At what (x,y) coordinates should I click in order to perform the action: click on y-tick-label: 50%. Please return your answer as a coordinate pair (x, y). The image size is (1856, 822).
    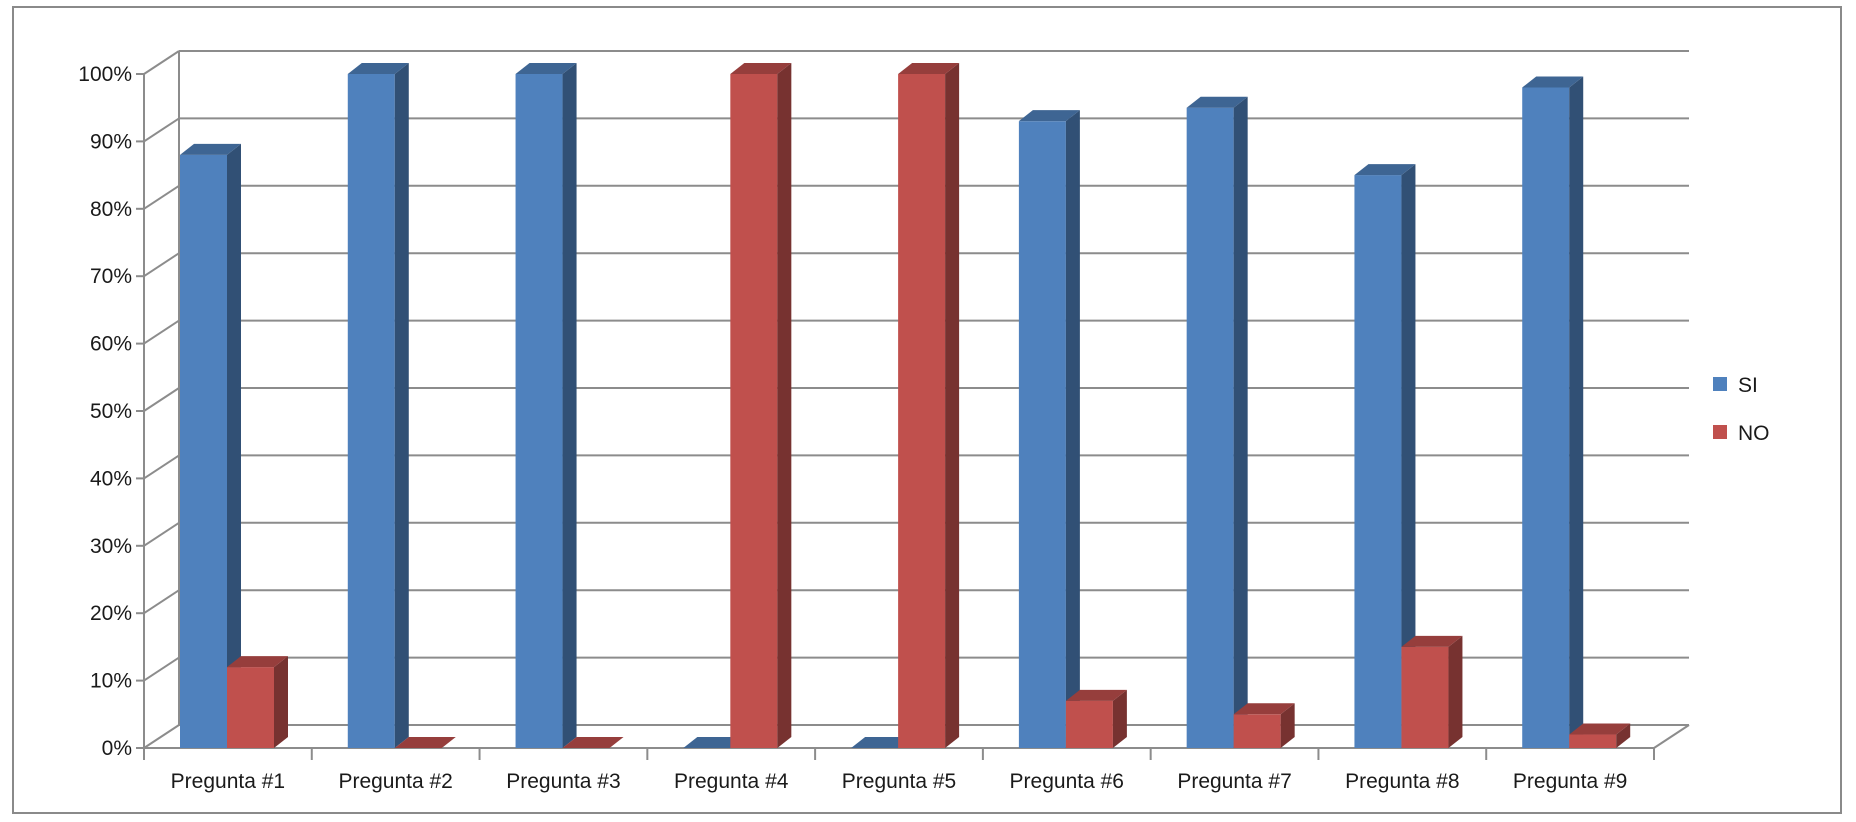
    Looking at the image, I should click on (111, 411).